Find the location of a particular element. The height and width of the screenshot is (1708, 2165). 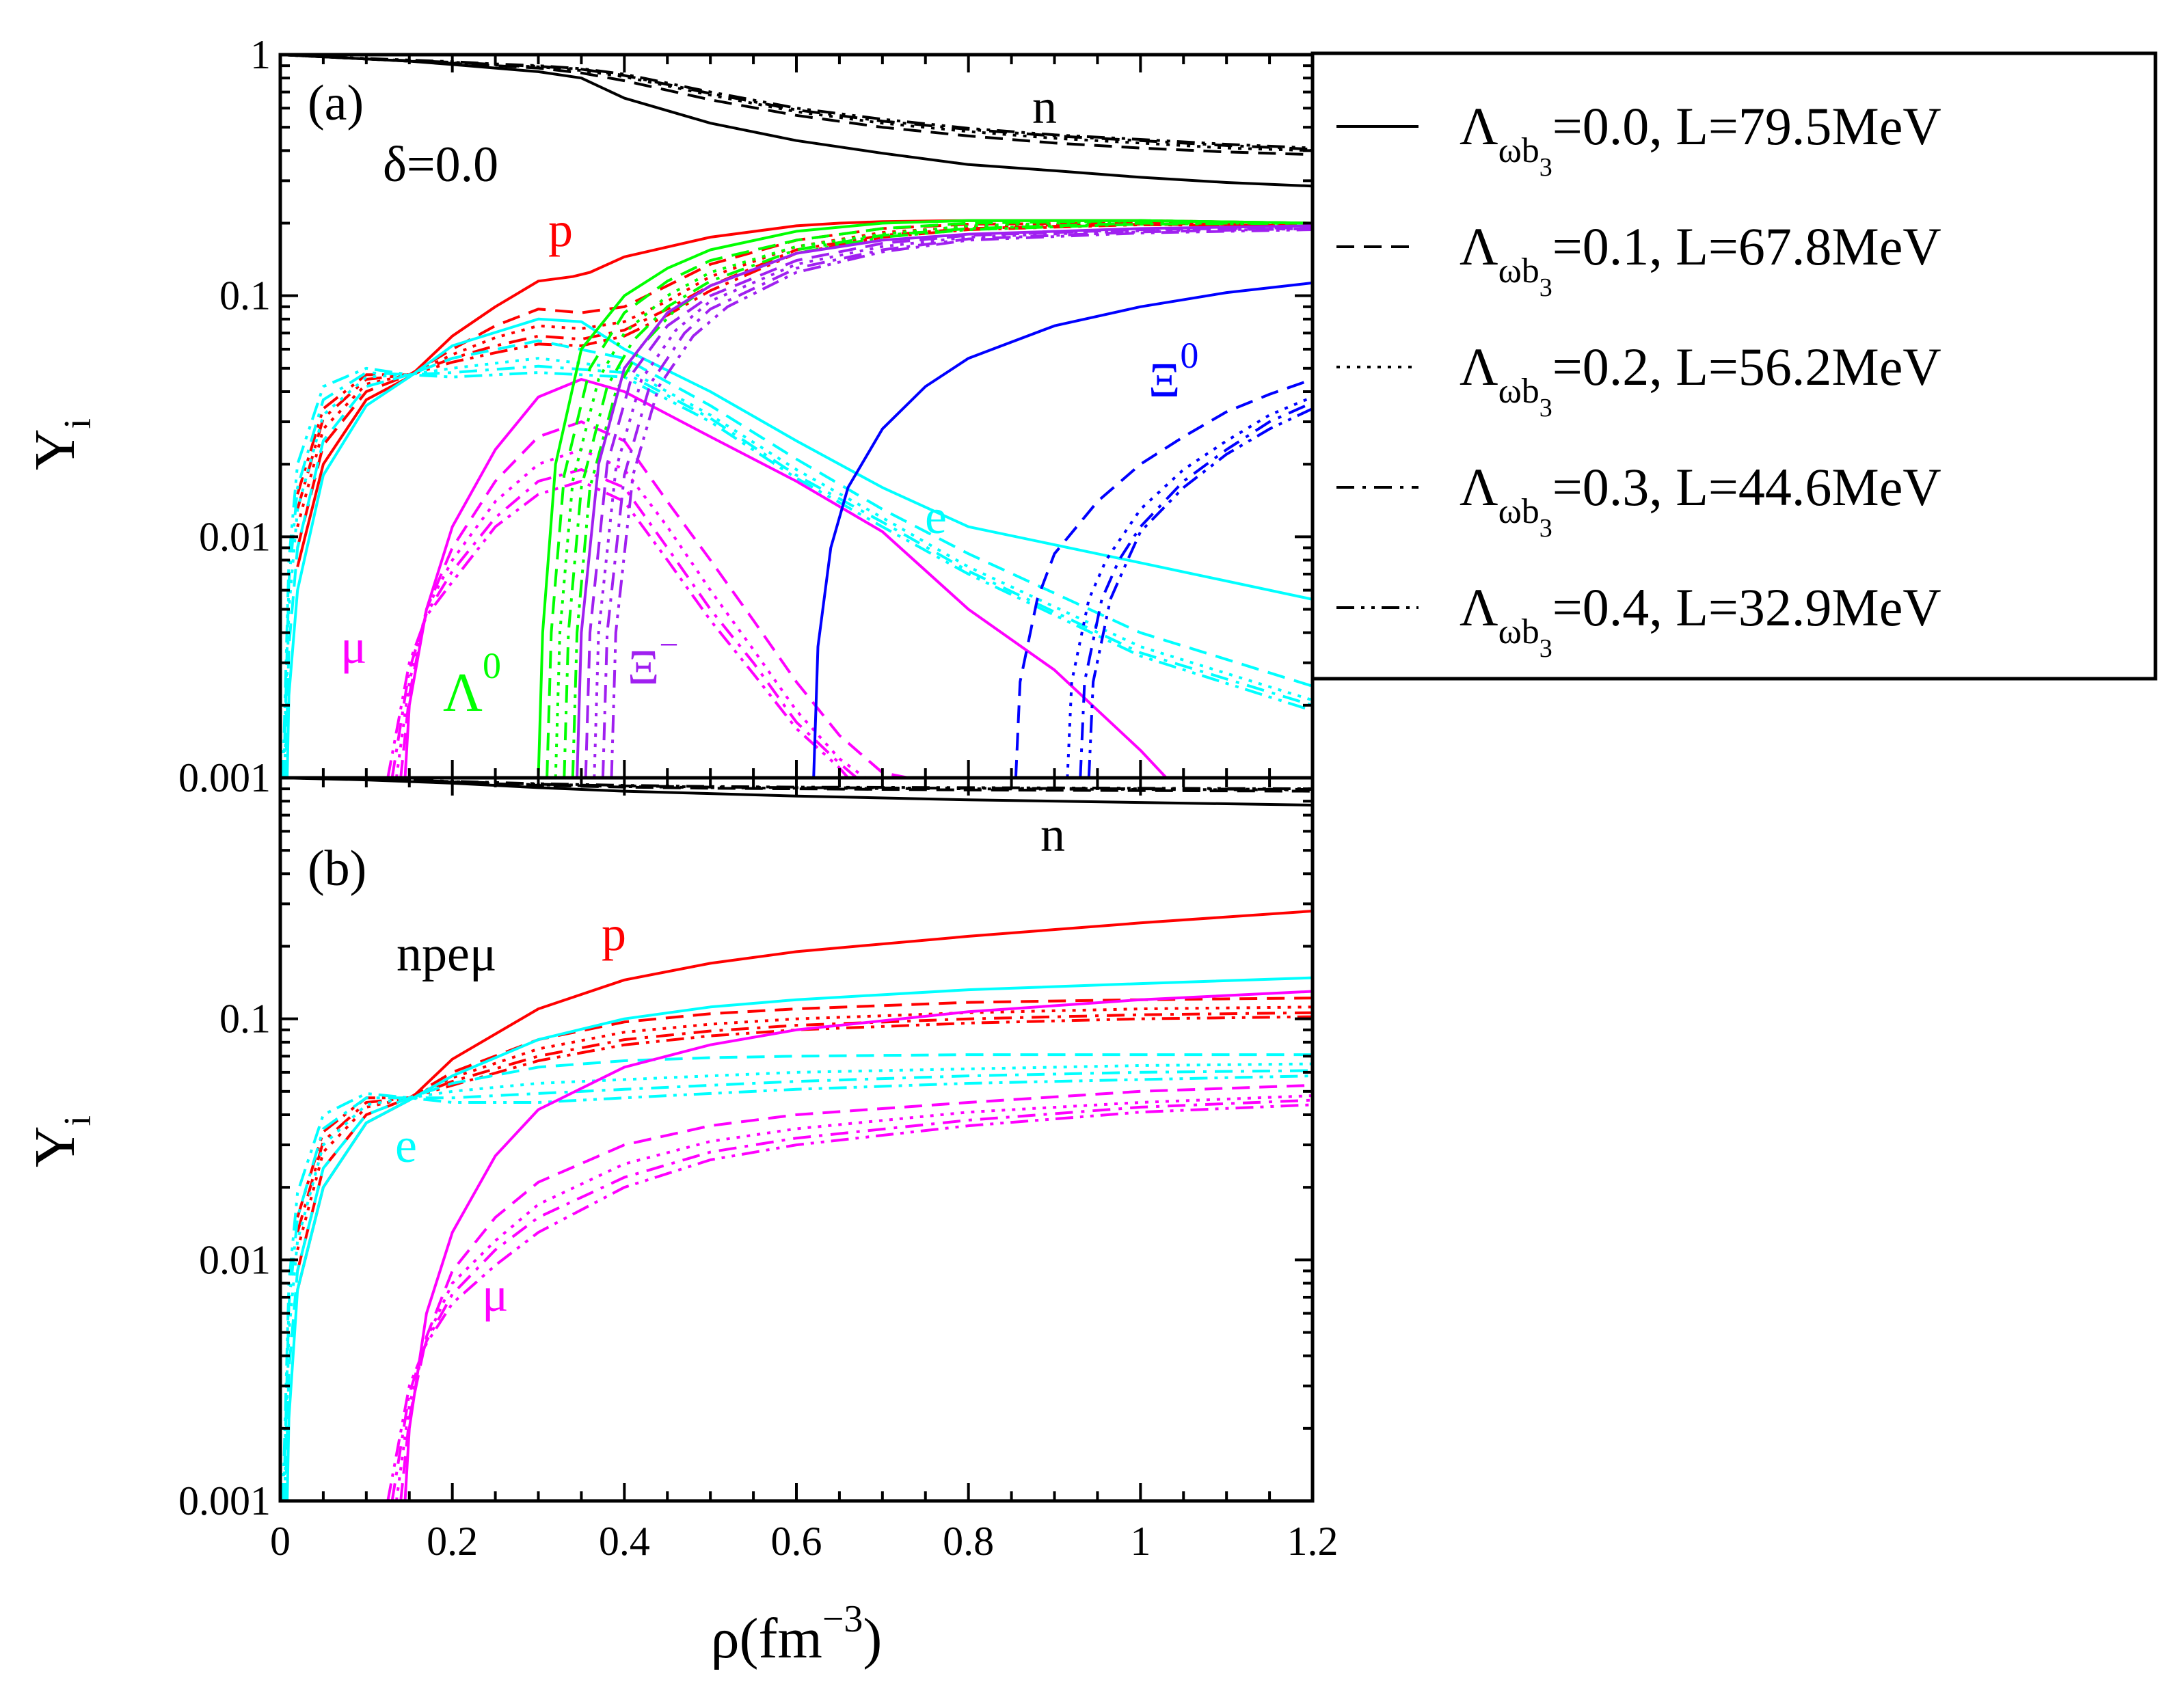

x-tick-label: 1.2 is located at coordinates (1313, 1541).